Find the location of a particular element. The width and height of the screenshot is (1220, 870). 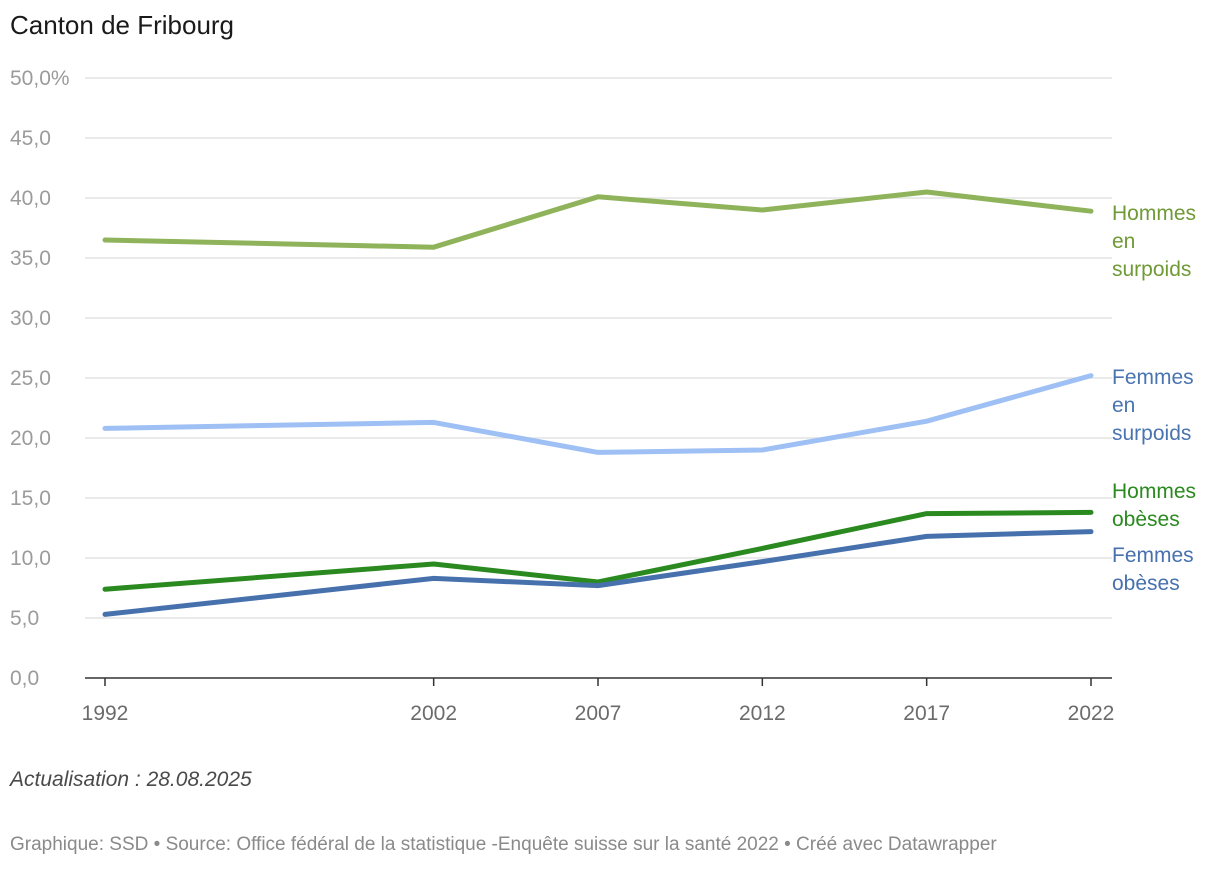

y-tick-label: 50,0% is located at coordinates (40, 78).